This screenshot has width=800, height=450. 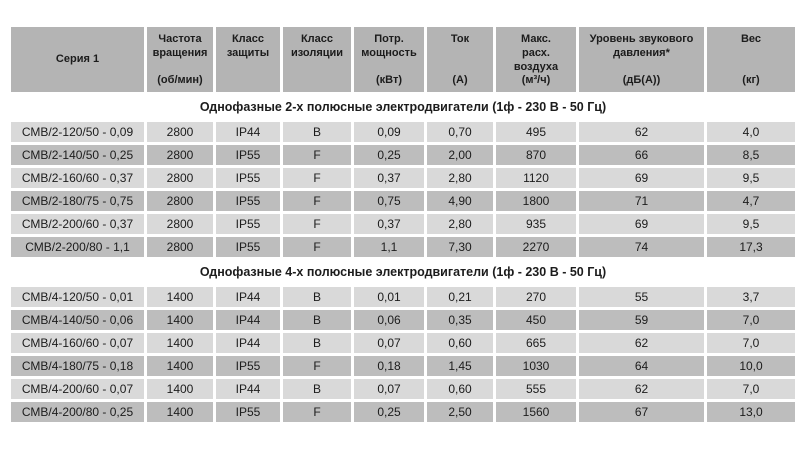 I want to click on column-header: Частота вращения (об/мин), so click(x=180, y=60).